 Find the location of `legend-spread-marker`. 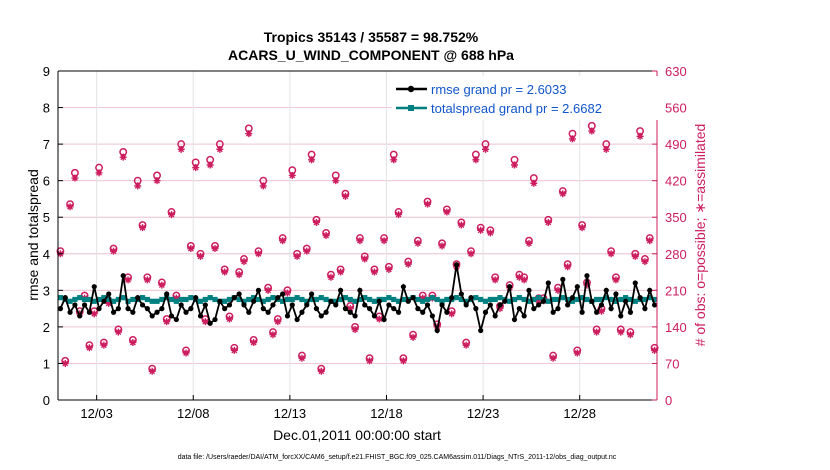

legend-spread-marker is located at coordinates (411, 108).